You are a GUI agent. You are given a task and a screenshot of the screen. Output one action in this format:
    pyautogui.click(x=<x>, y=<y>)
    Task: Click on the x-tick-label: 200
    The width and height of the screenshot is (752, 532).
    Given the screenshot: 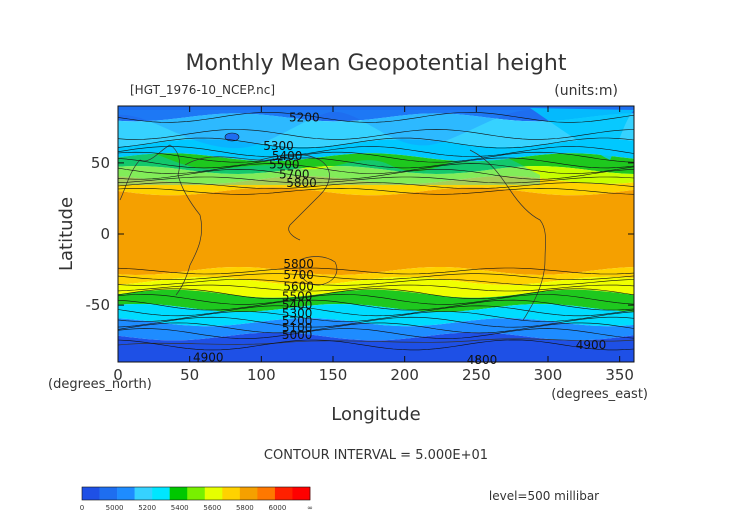 What is the action you would take?
    pyautogui.click(x=404, y=375)
    